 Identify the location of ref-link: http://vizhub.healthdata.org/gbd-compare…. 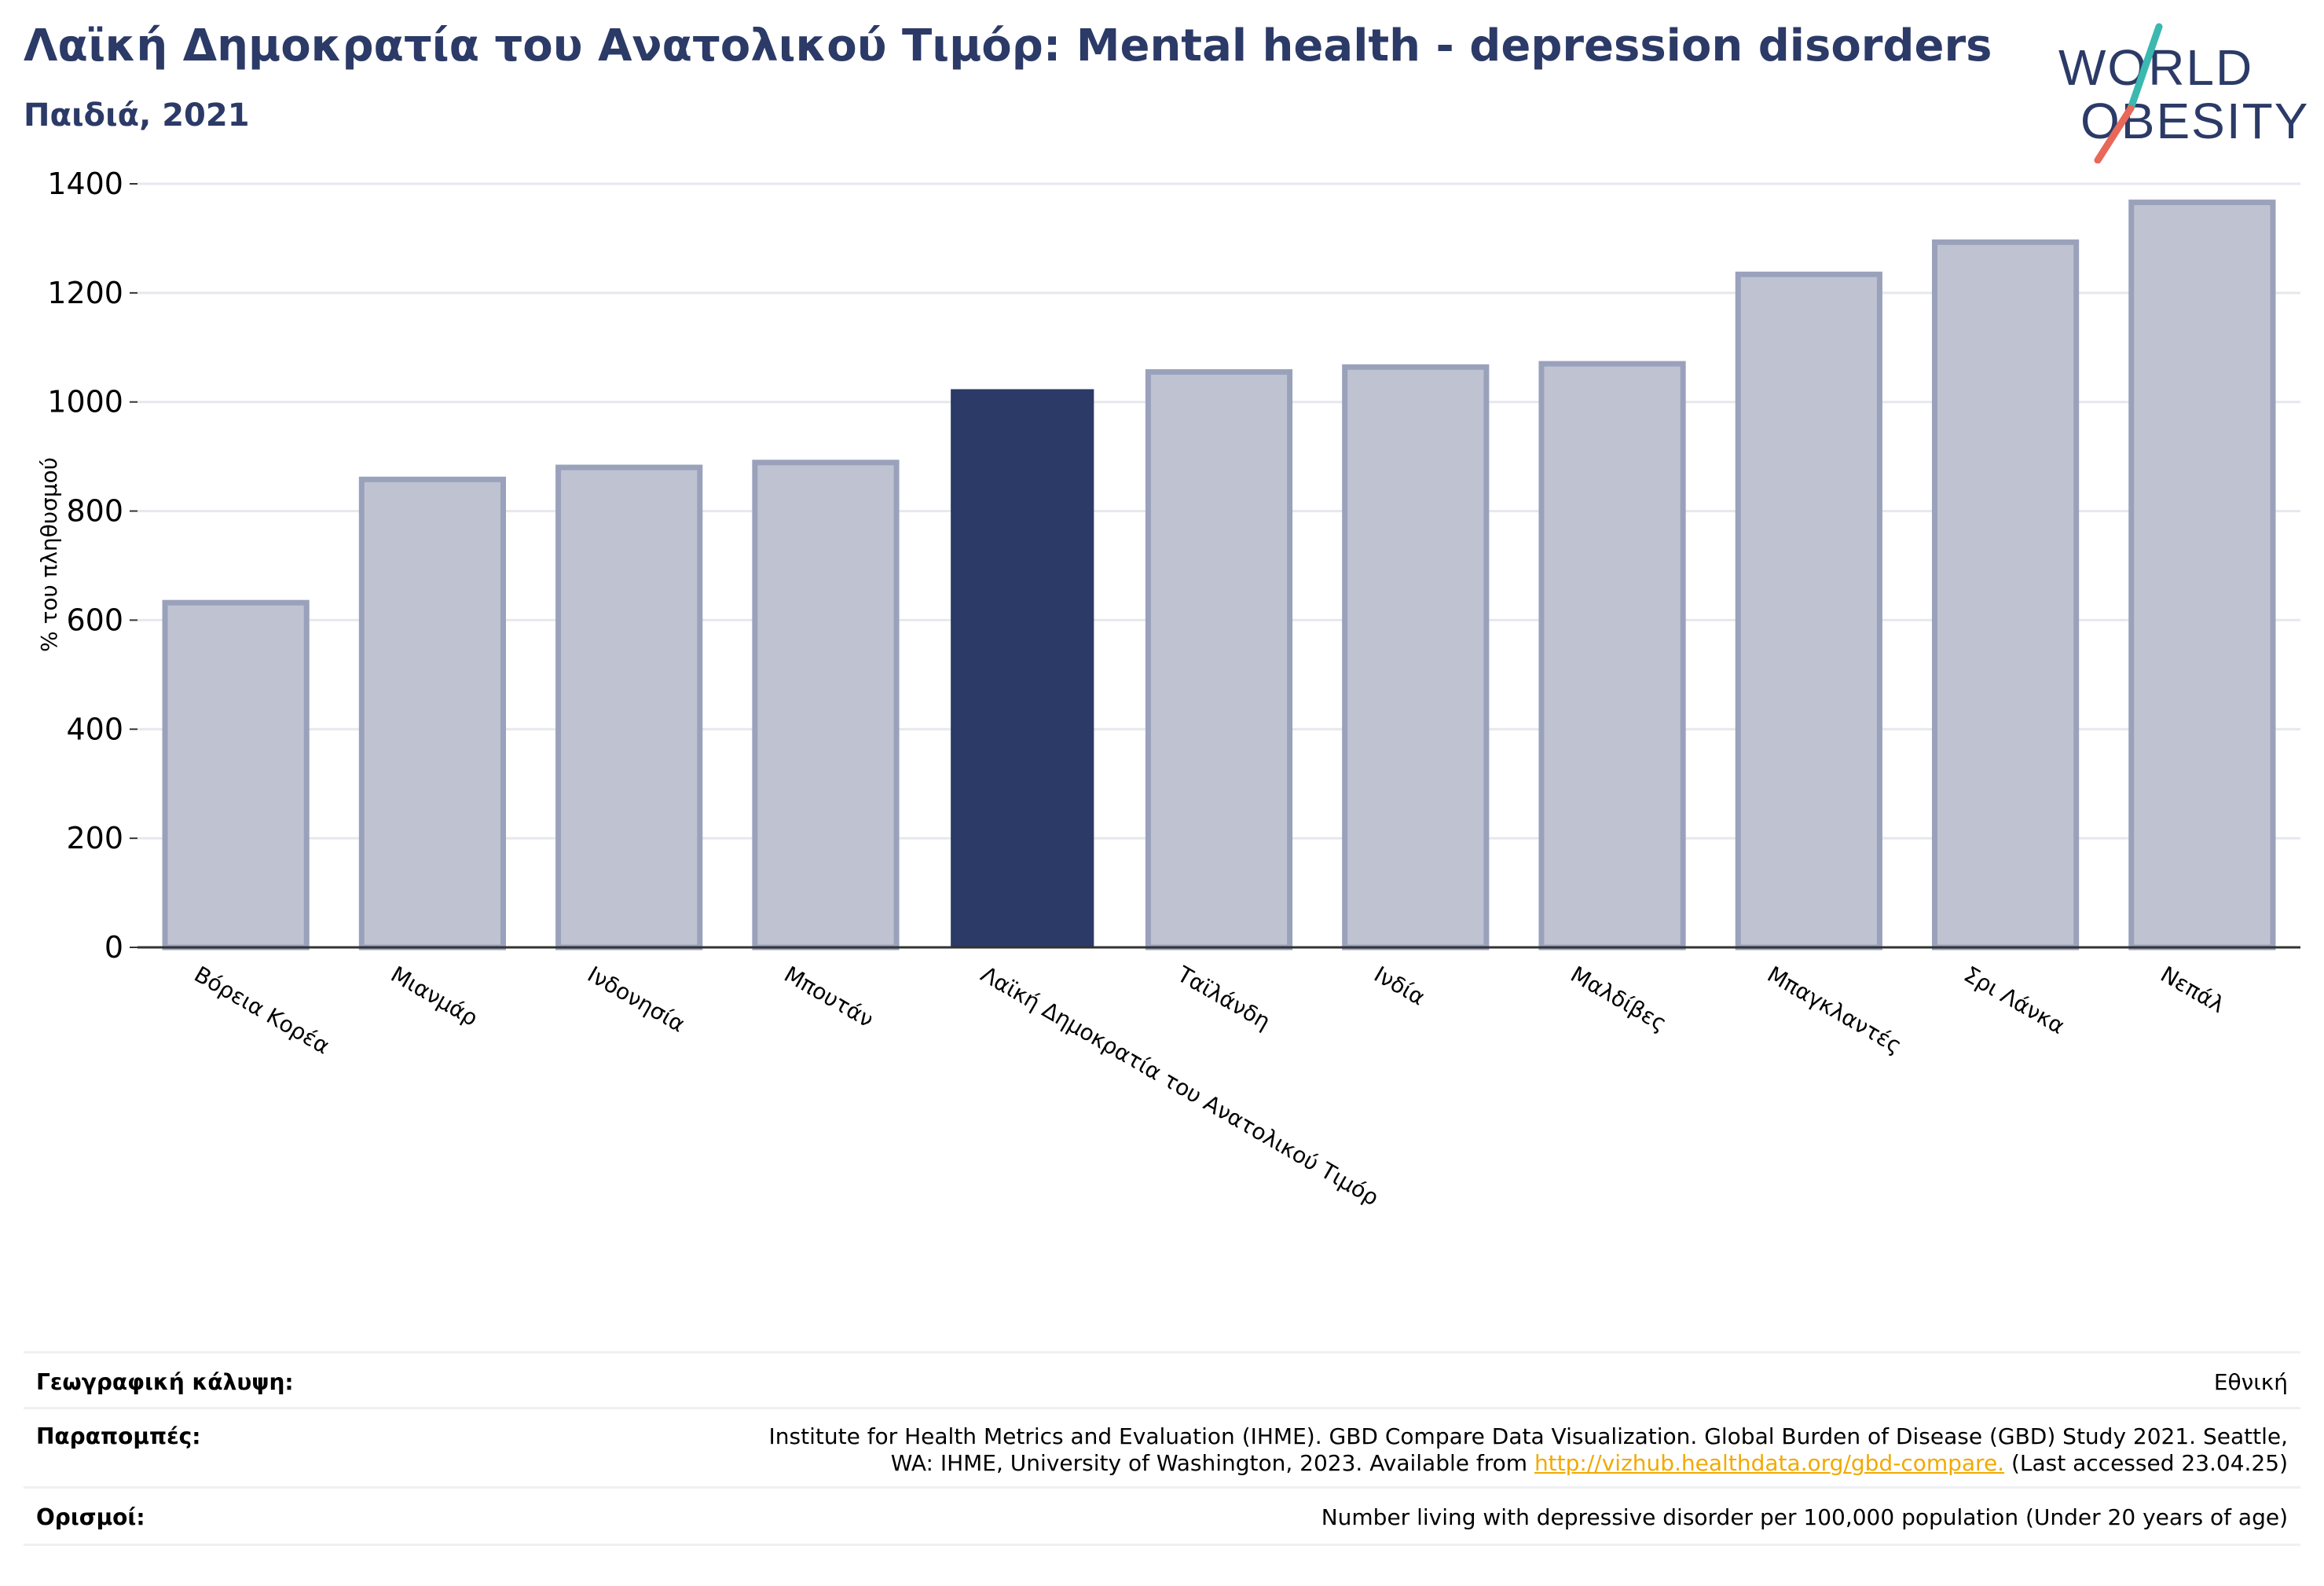
(1769, 1463).